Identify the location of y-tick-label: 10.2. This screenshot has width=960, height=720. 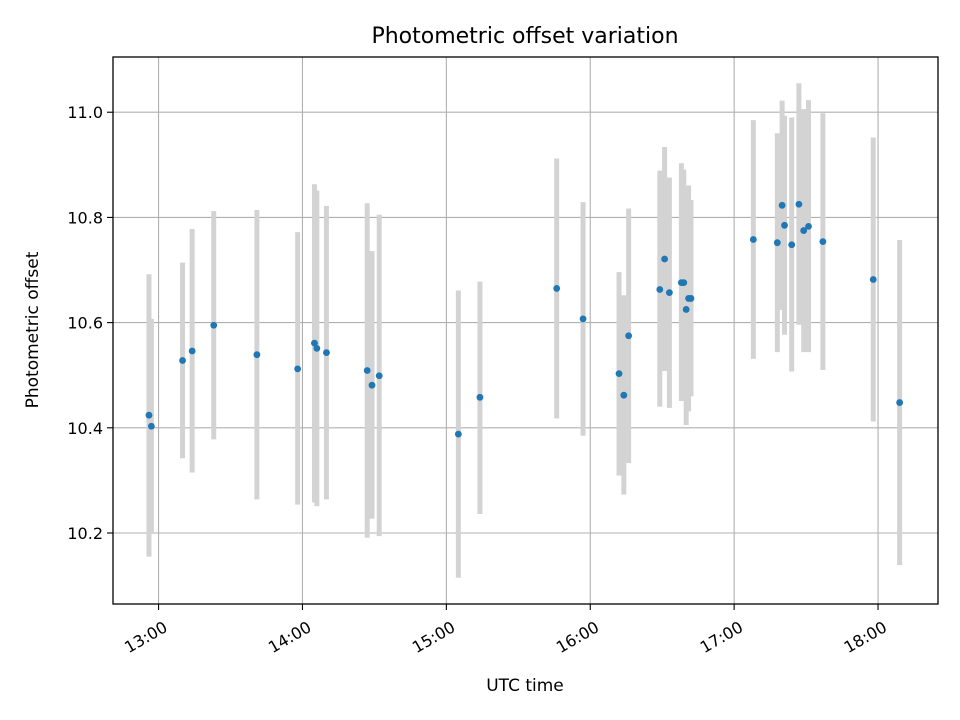
(85, 533).